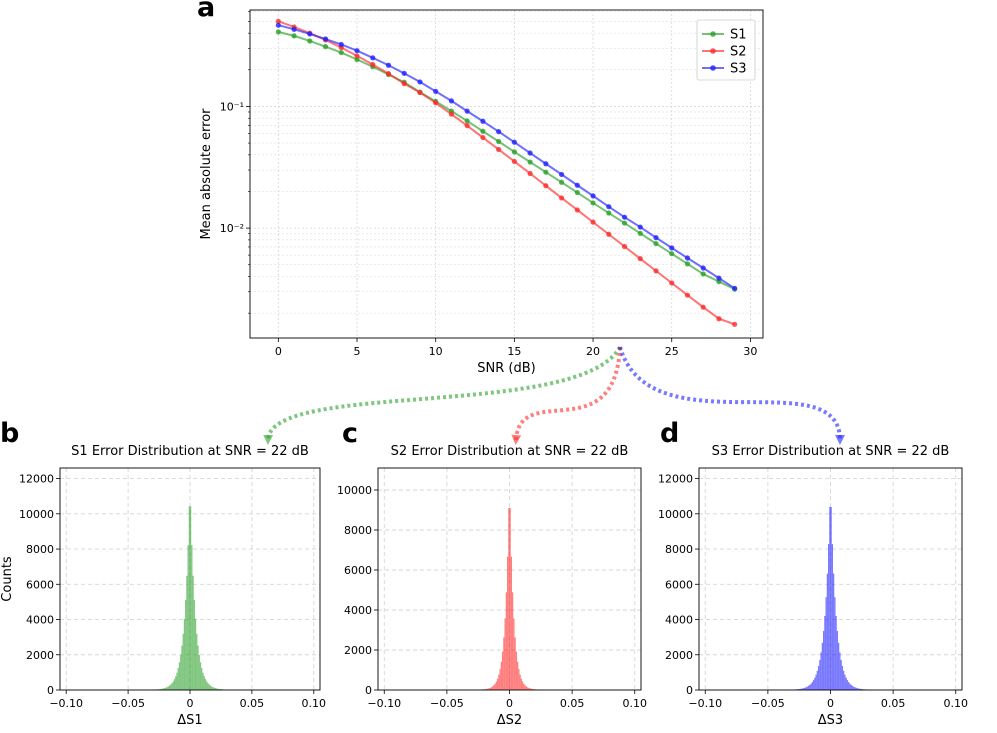  I want to click on x-tick-label: 30, so click(750, 351).